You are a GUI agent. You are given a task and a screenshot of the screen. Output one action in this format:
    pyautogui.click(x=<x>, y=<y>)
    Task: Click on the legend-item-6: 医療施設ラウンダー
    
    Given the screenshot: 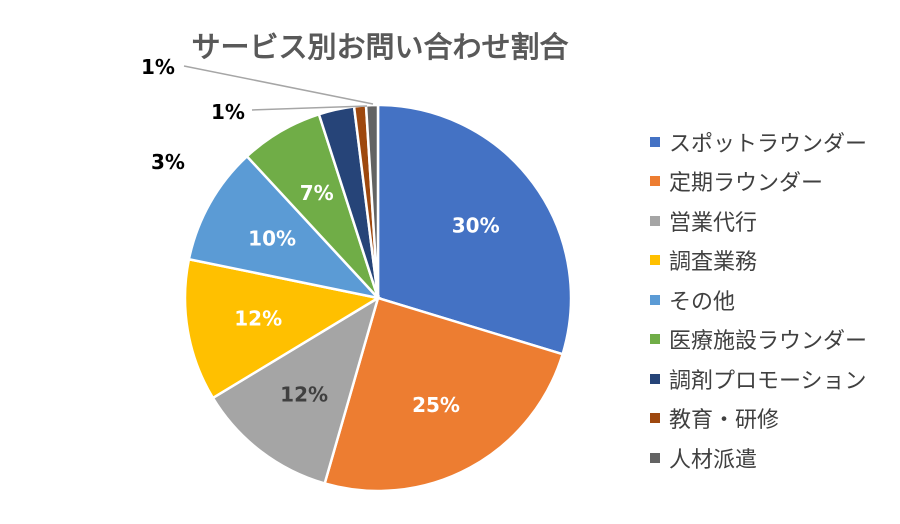 What is the action you would take?
    pyautogui.click(x=758, y=340)
    